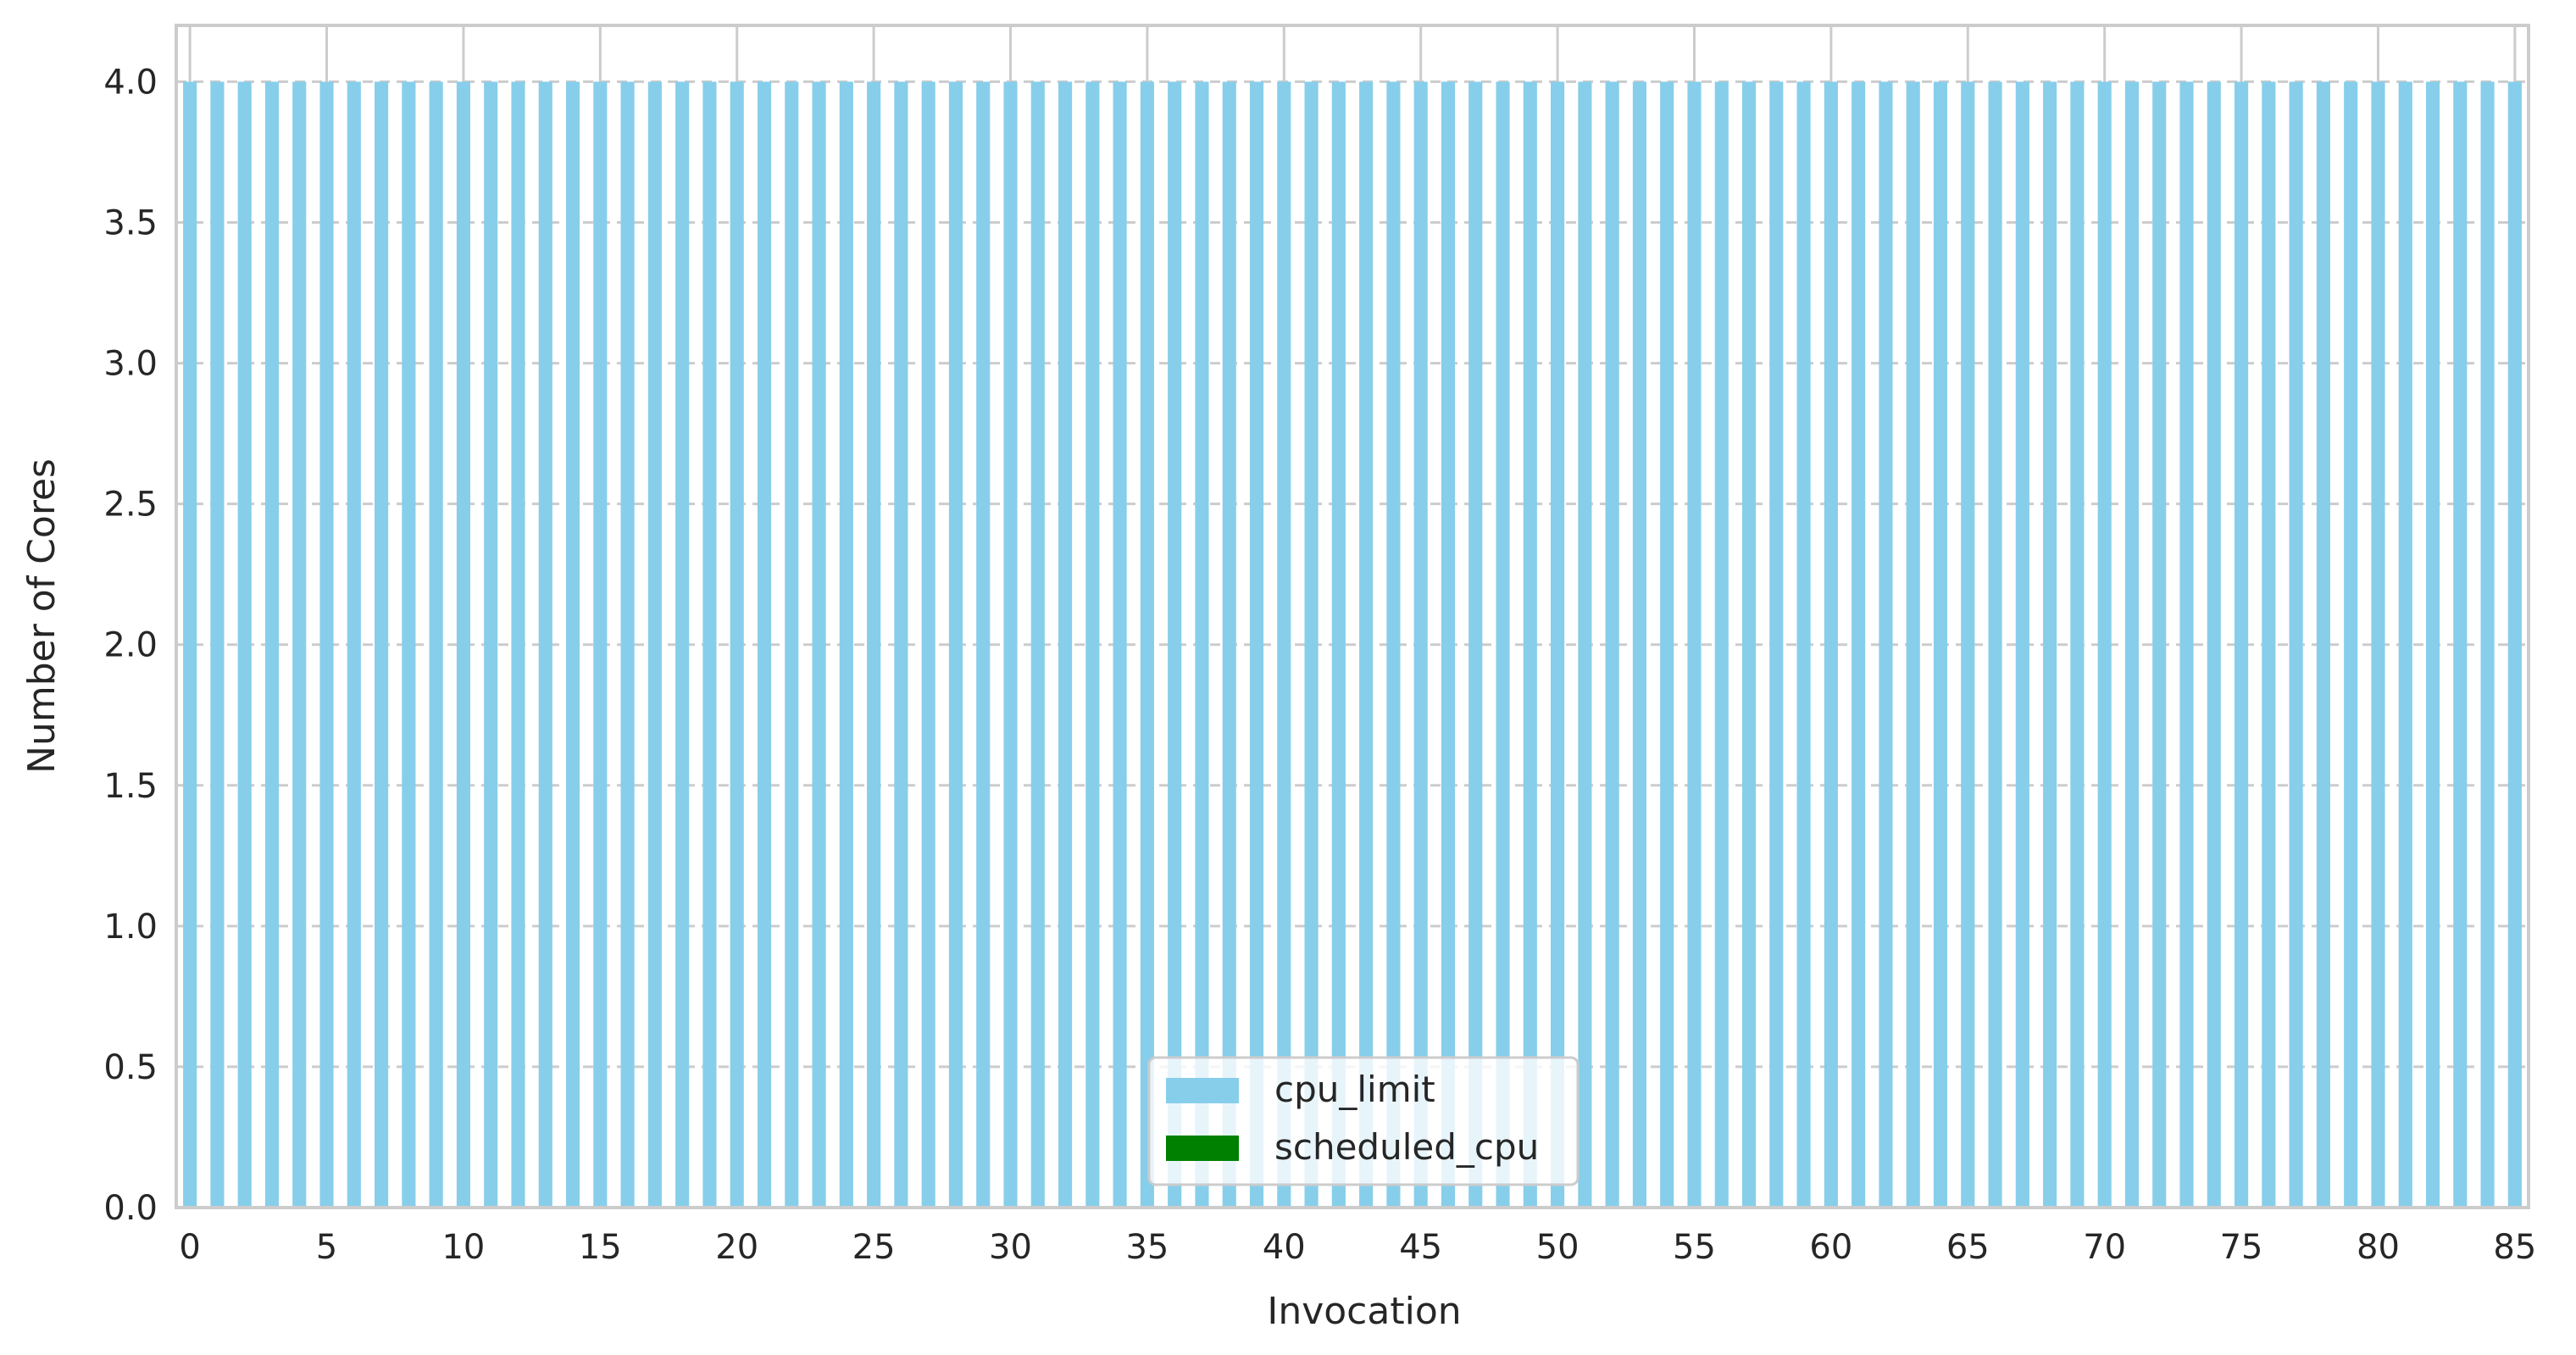 The image size is (2576, 1355). What do you see at coordinates (1202, 1090) in the screenshot?
I see `legend-swatch-cpu-limit` at bounding box center [1202, 1090].